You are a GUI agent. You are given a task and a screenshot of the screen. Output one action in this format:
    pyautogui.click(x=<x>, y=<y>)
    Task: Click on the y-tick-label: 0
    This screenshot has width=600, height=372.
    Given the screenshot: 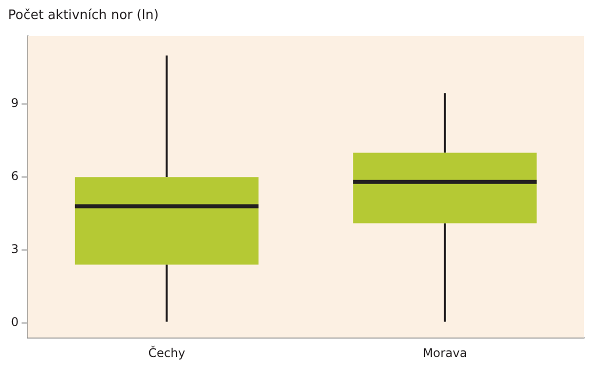 What is the action you would take?
    pyautogui.click(x=14, y=322)
    